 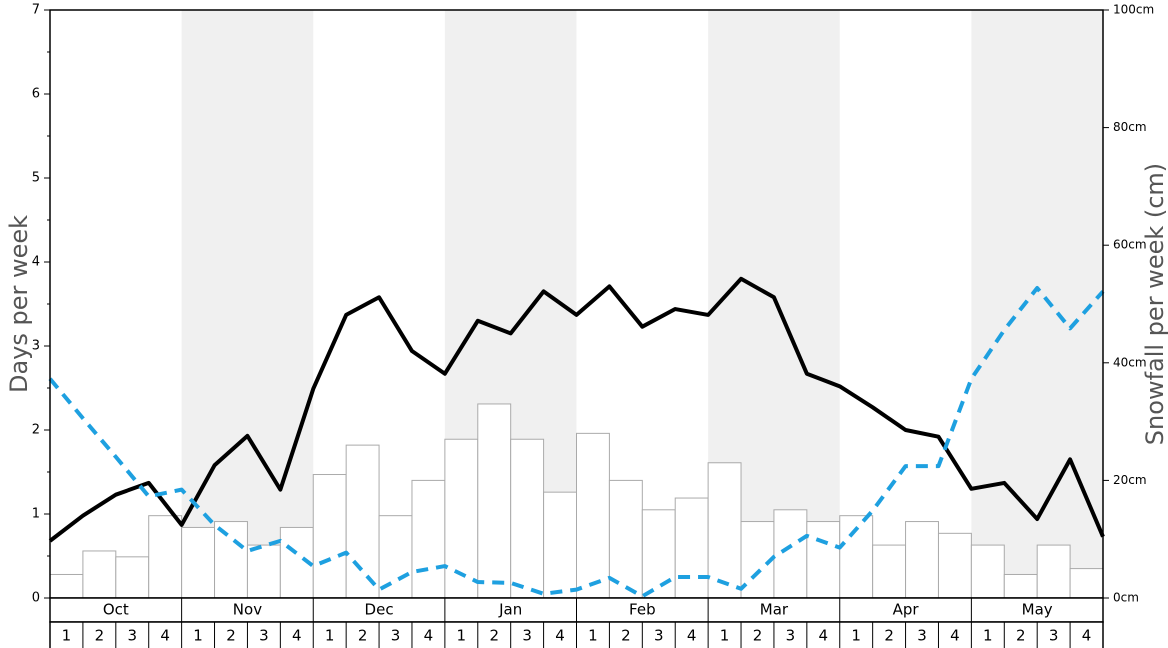 I want to click on month-label: Feb, so click(x=642, y=610).